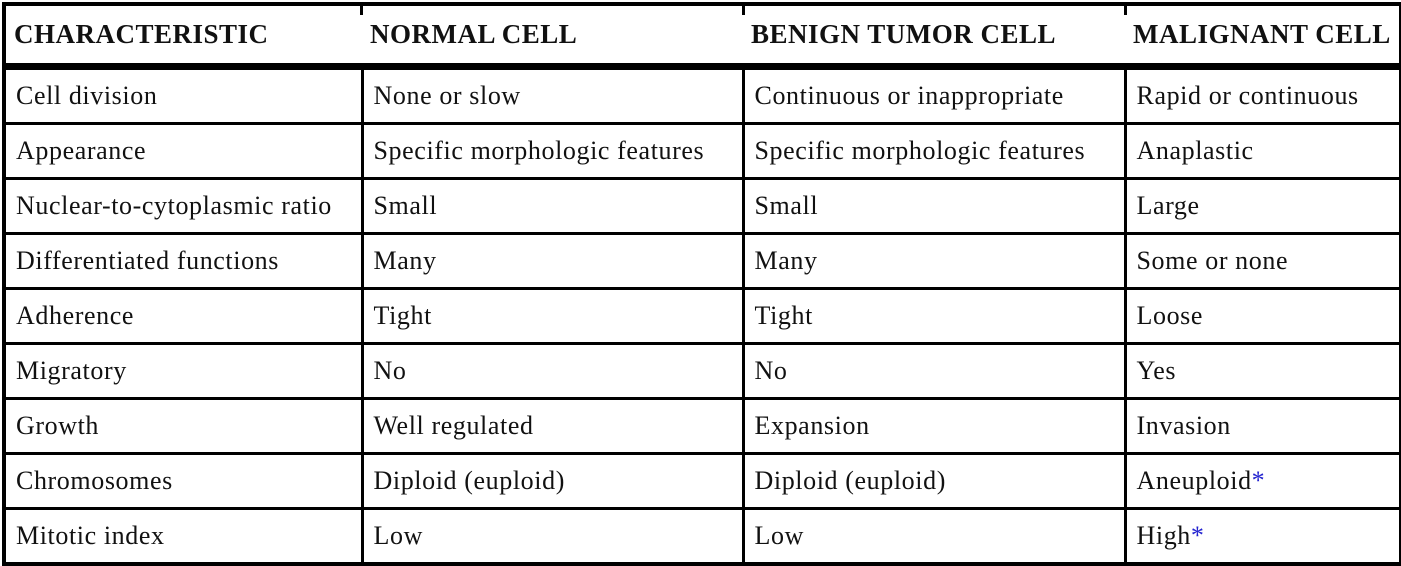 The width and height of the screenshot is (1401, 566). I want to click on cell-normal-cell: Specific morphologic features, so click(552, 151).